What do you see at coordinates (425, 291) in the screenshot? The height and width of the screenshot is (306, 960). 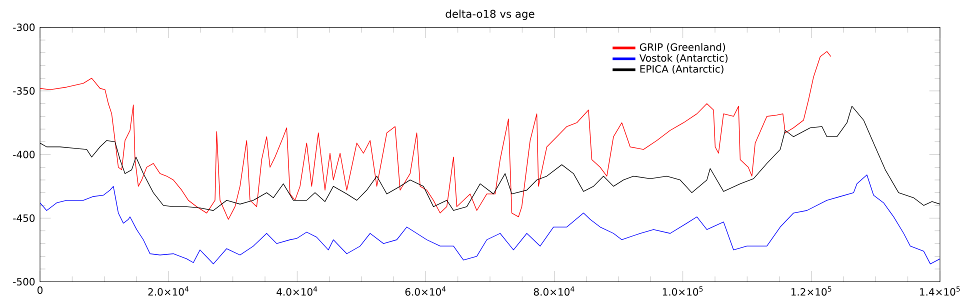 I see `x-tick-label: 6.0×10$^{4}$` at bounding box center [425, 291].